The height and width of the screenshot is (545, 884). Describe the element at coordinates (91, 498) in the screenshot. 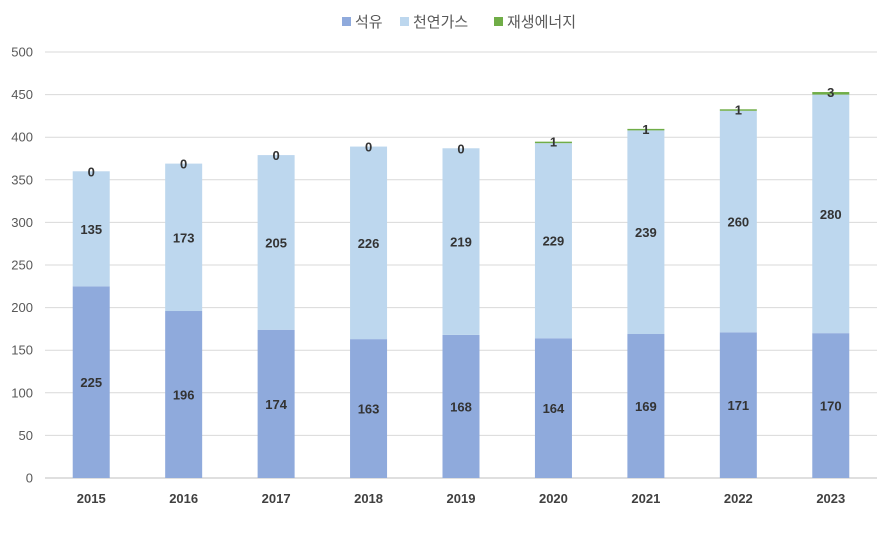

I see `x-tick-label: 2015` at that location.